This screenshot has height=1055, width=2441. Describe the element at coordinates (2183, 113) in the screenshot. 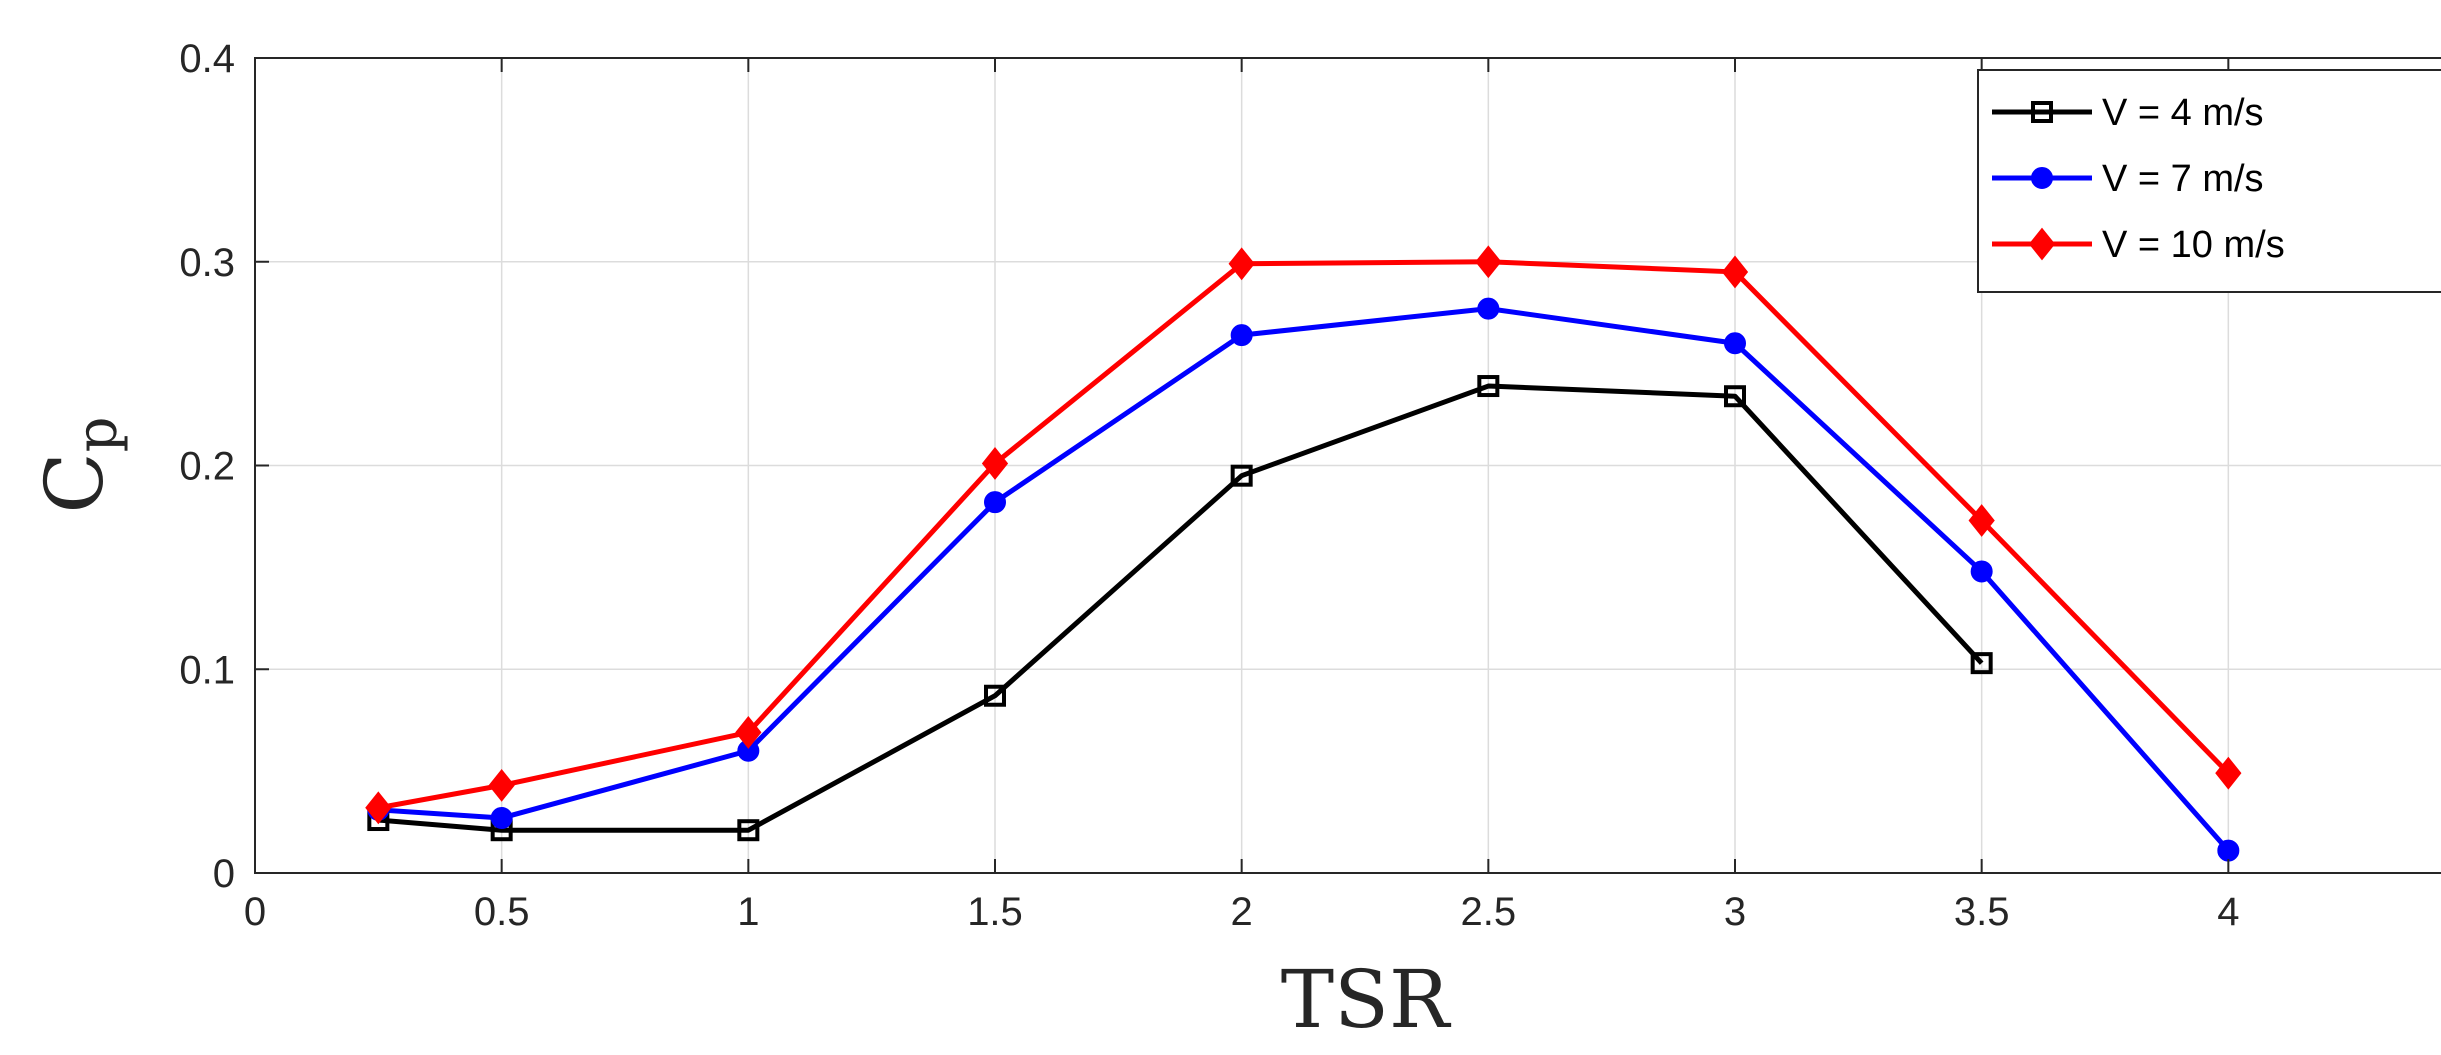

I see `legend-label-1: V = 4 m/s` at that location.